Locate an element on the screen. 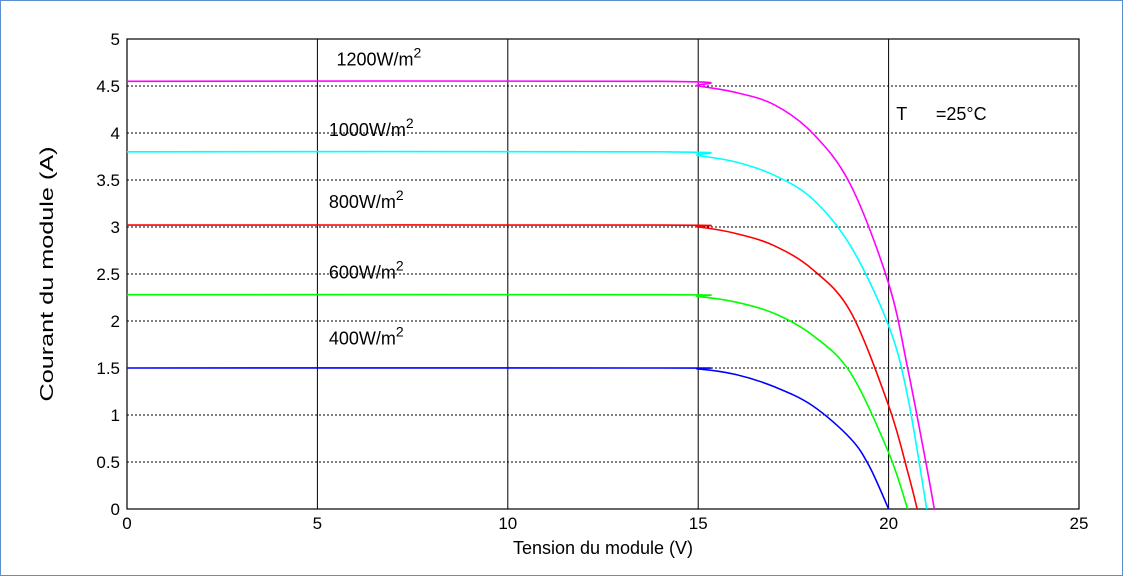 The image size is (1123, 576). x-tick-label-0: 0 is located at coordinates (126, 523).